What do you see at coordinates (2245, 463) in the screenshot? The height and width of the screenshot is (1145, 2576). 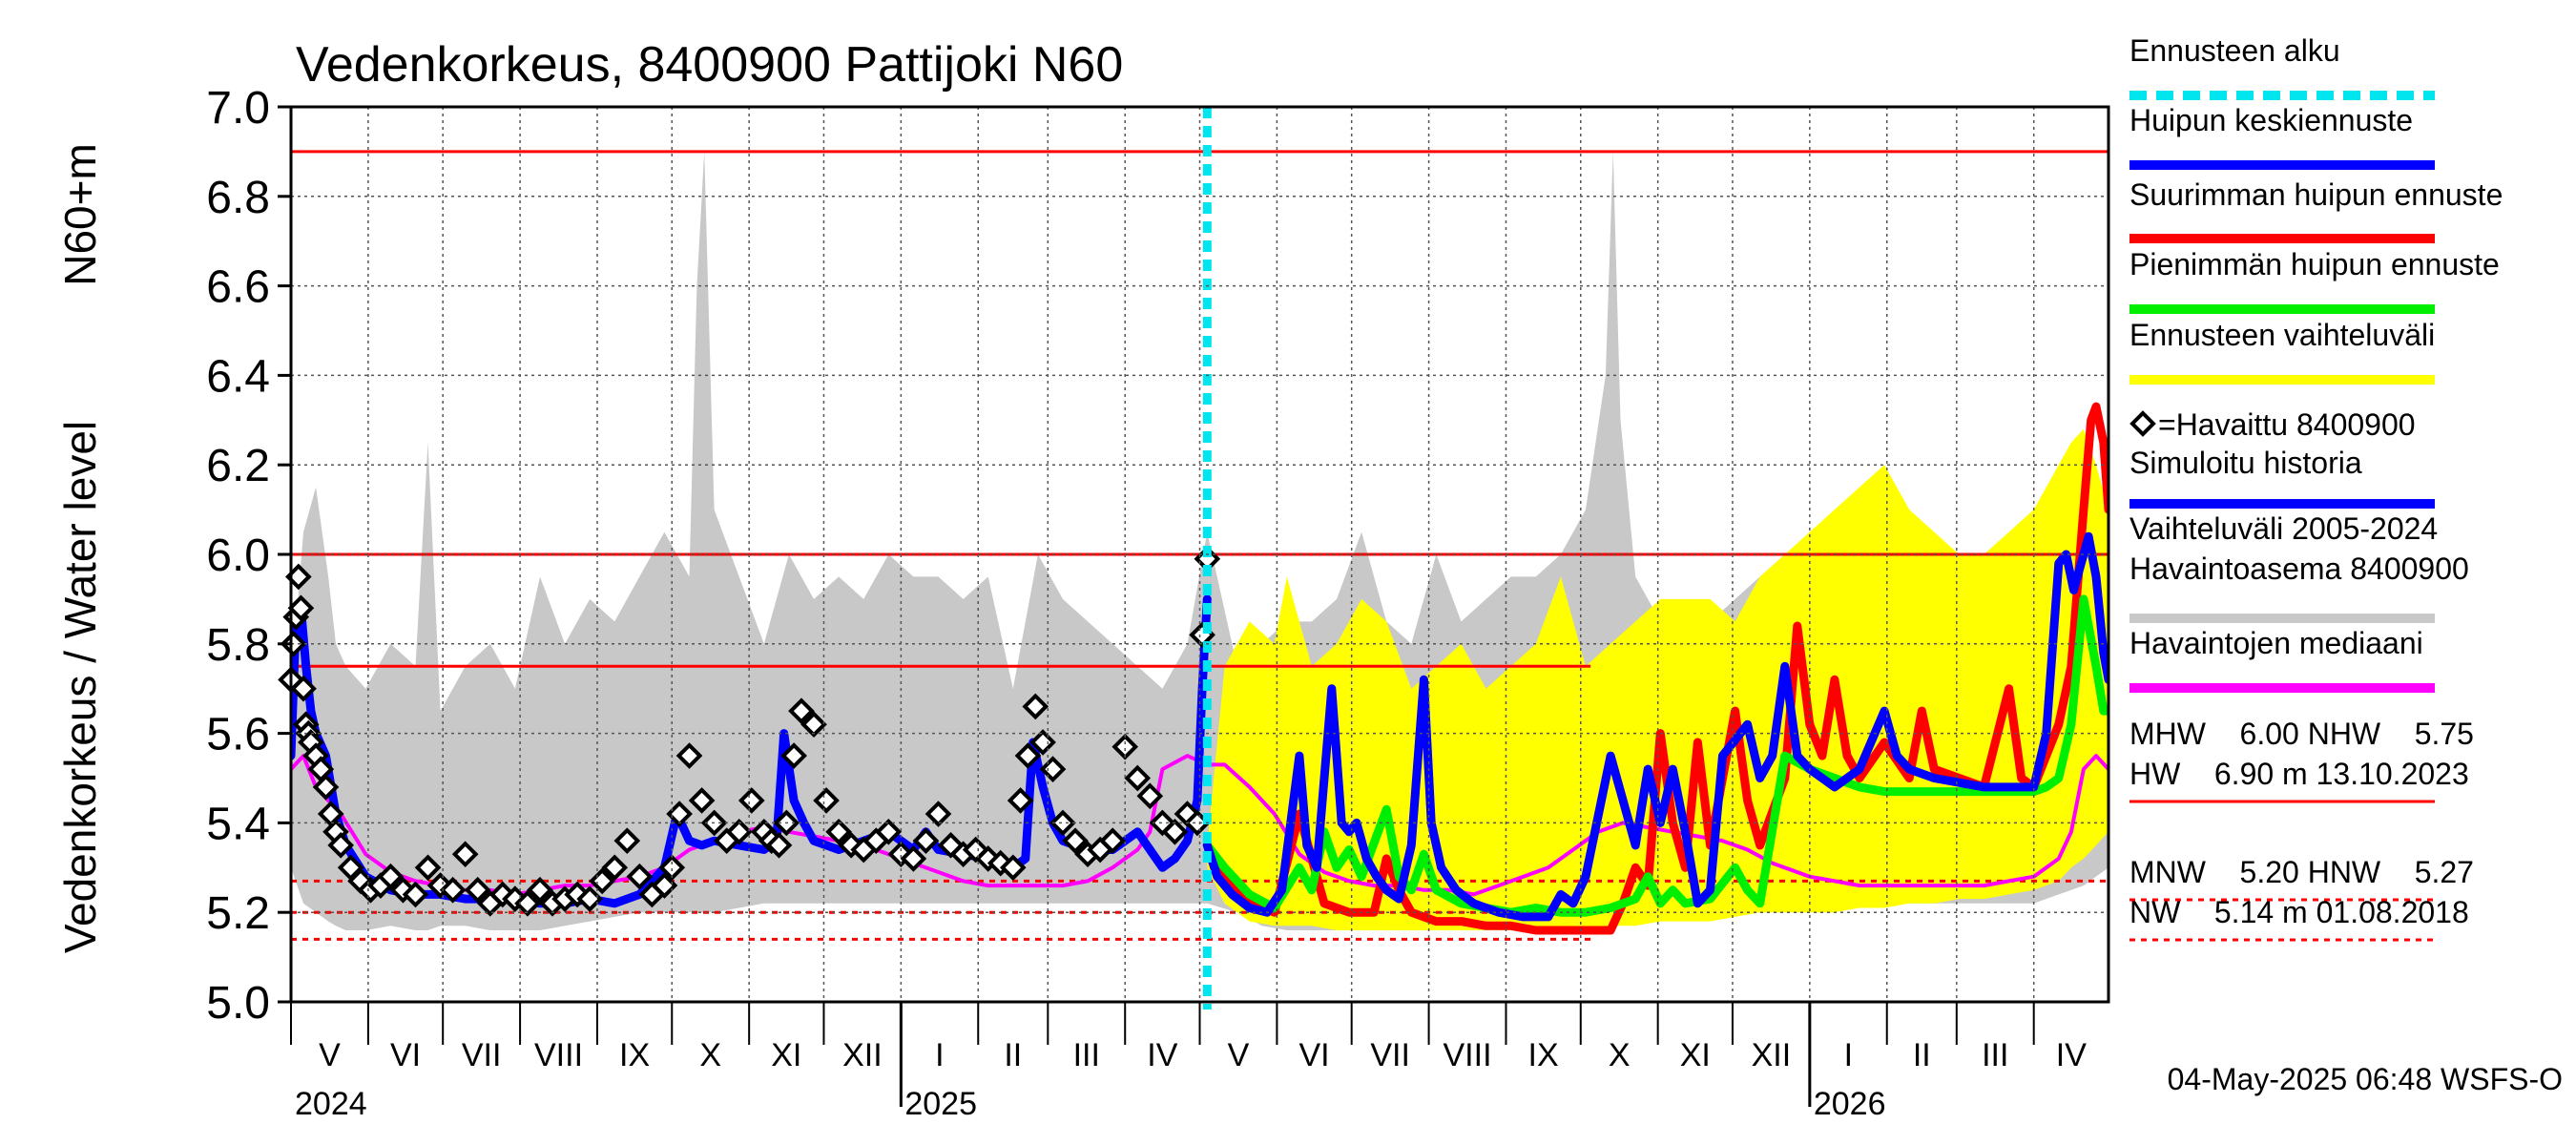 I see `legend-label-6: Simuloitu historia` at bounding box center [2245, 463].